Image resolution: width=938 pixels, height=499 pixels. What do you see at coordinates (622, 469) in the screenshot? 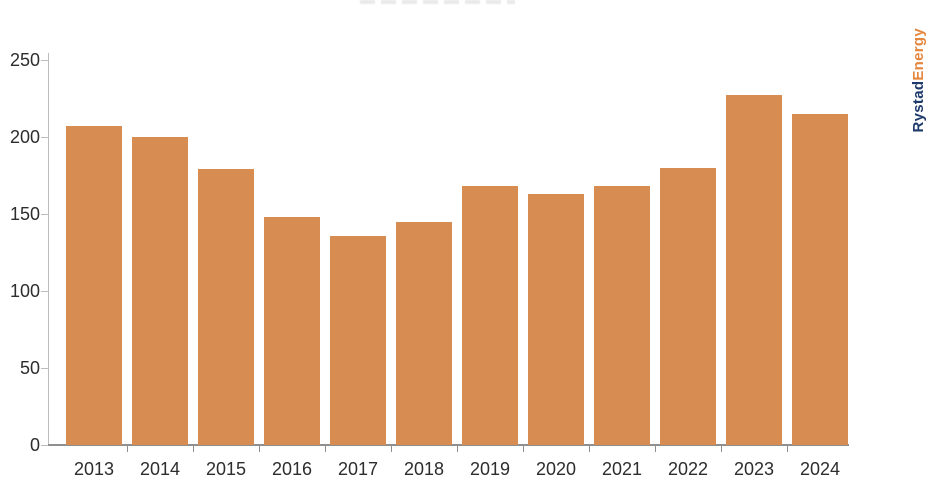
I see `x-axis-tick-label: 2021` at bounding box center [622, 469].